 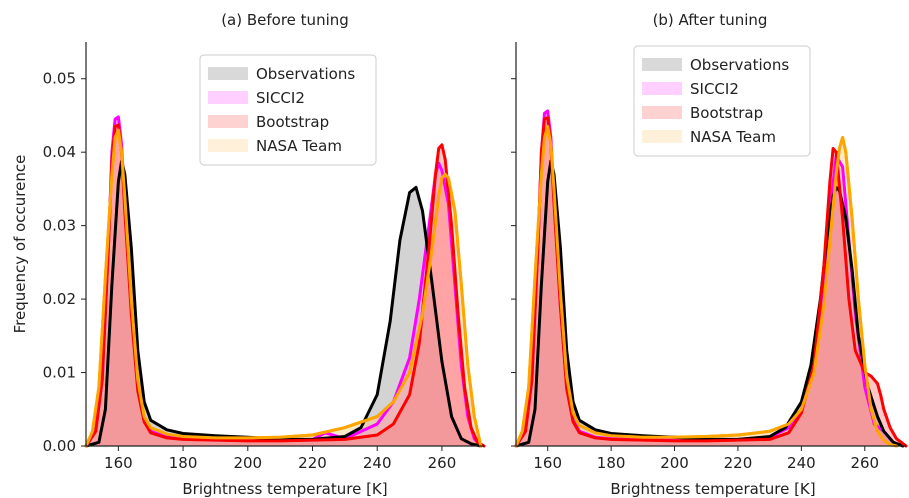 I want to click on y-tick-label: 0.04, so click(x=59, y=152).